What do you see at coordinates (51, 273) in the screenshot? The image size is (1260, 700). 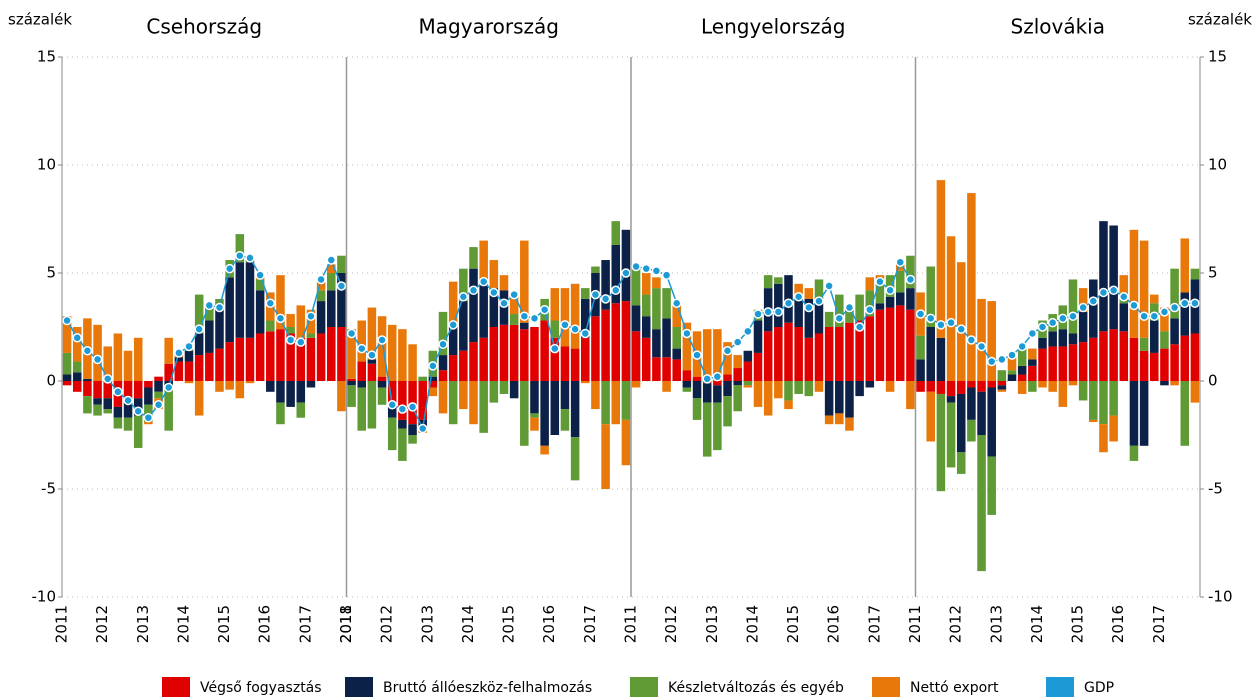 I see `y-tick-label: 5` at bounding box center [51, 273].